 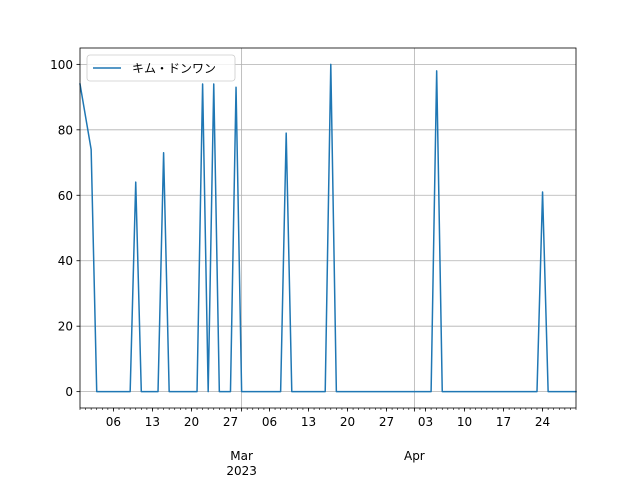 What do you see at coordinates (414, 456) in the screenshot?
I see `x-major-tick-label: Apr` at bounding box center [414, 456].